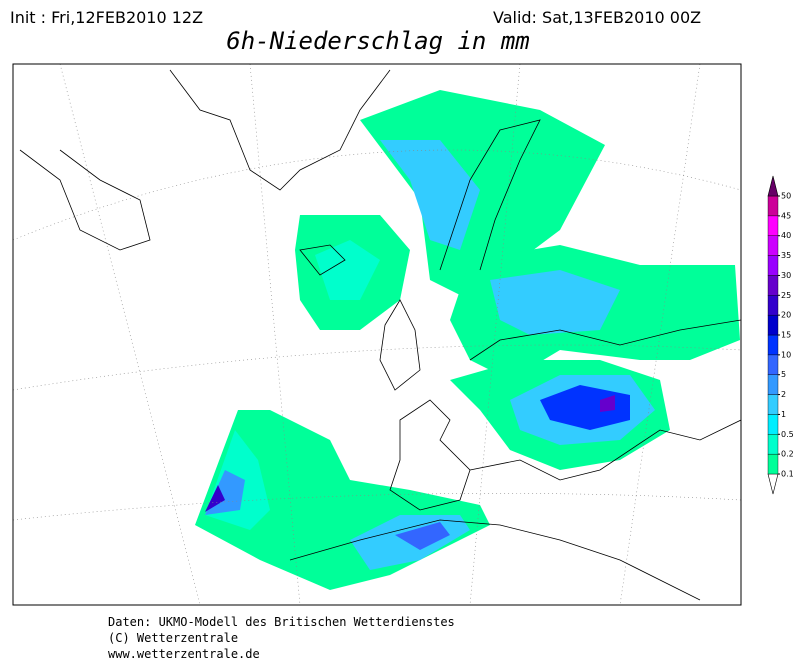  What do you see at coordinates (786, 295) in the screenshot?
I see `colorbar-label: 25` at bounding box center [786, 295].